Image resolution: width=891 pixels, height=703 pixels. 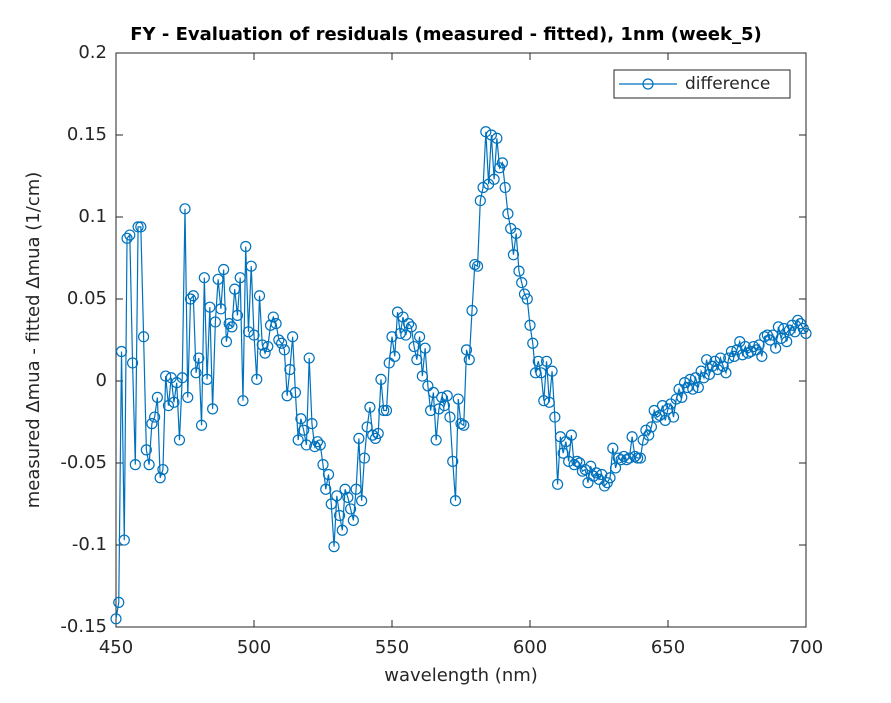 What do you see at coordinates (33, 340) in the screenshot?
I see `y-axis-label: measured Δmua - fitted Δmua (1/cm)` at bounding box center [33, 340].